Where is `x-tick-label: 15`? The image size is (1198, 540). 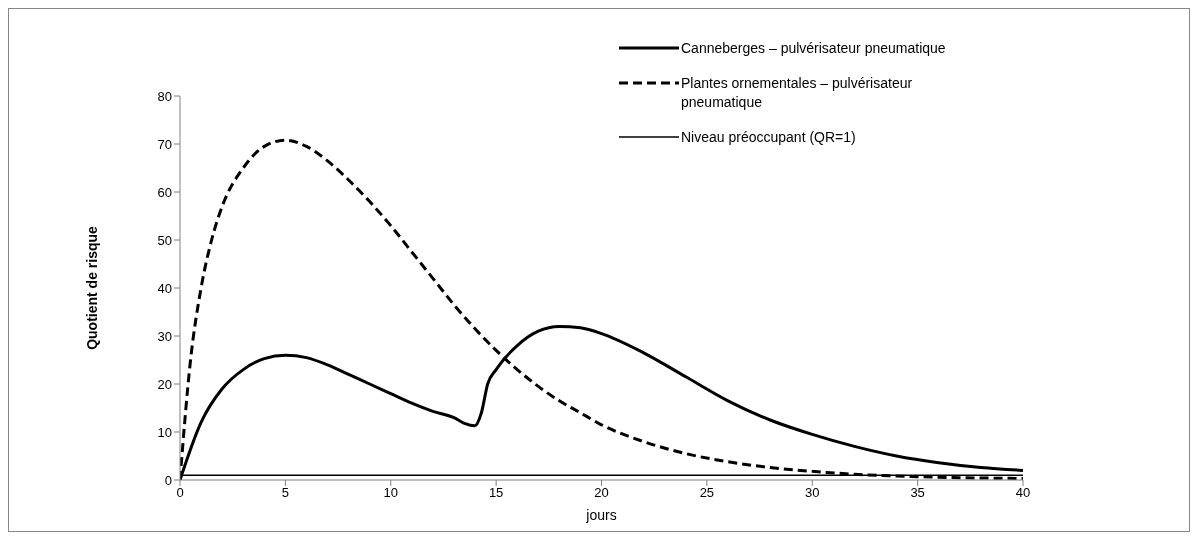
x-tick-label: 15 is located at coordinates (496, 493).